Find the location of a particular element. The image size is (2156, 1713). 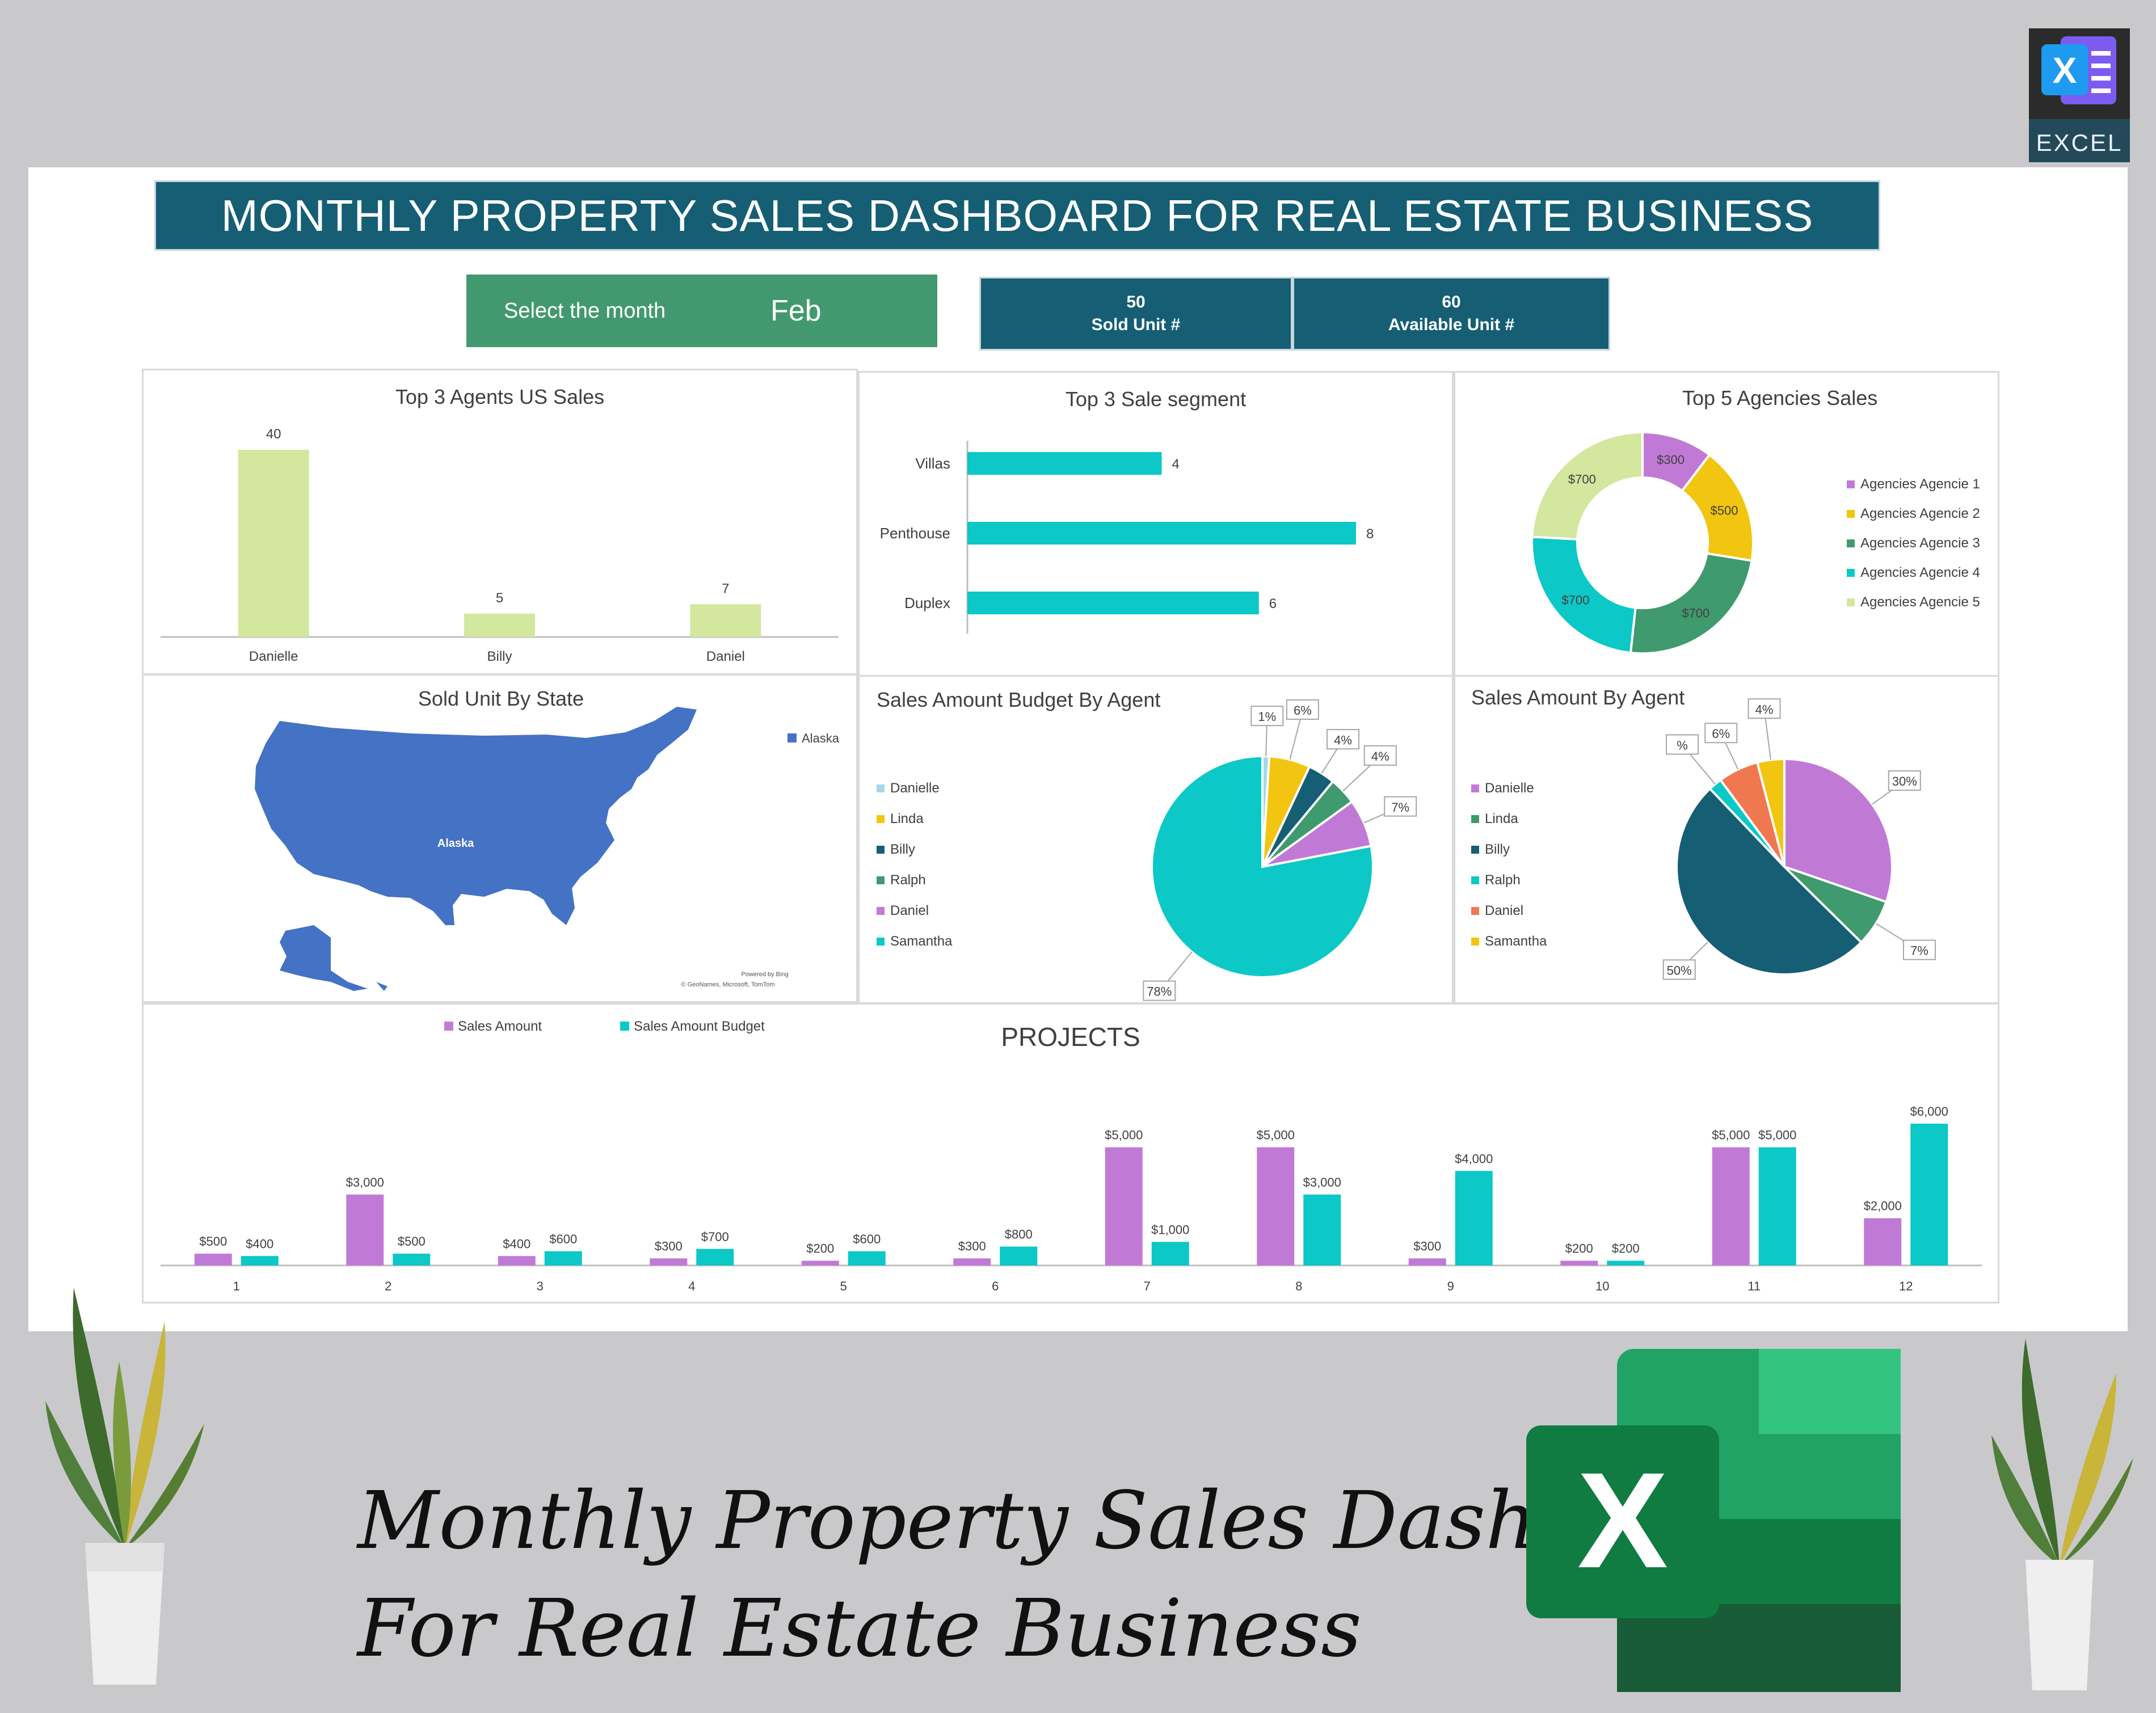

data-label: $3,000 is located at coordinates (1322, 1182).